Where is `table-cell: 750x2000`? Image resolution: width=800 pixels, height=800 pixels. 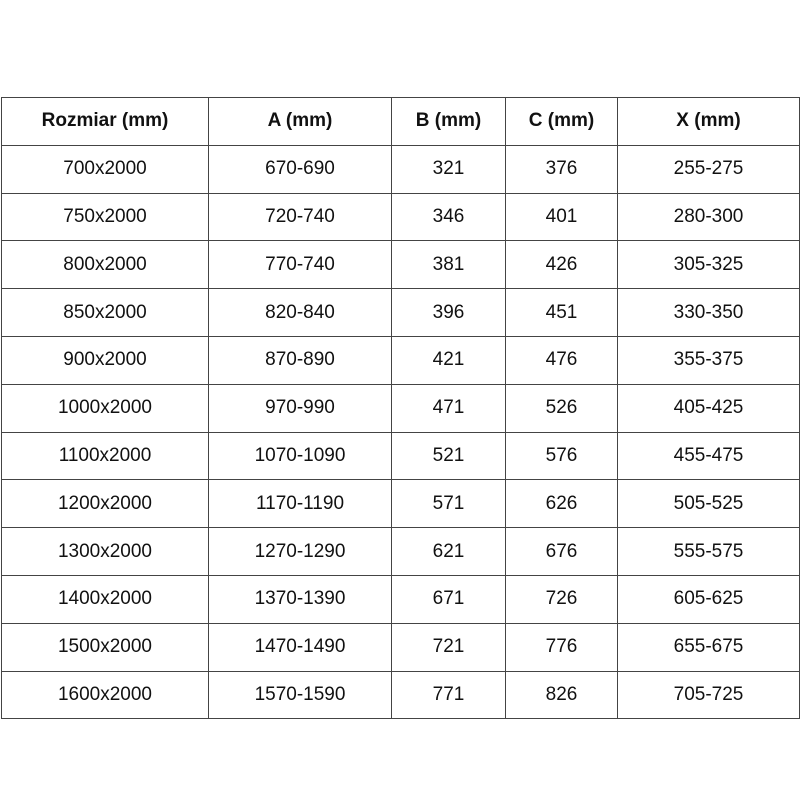
table-cell: 750x2000 is located at coordinates (105, 217).